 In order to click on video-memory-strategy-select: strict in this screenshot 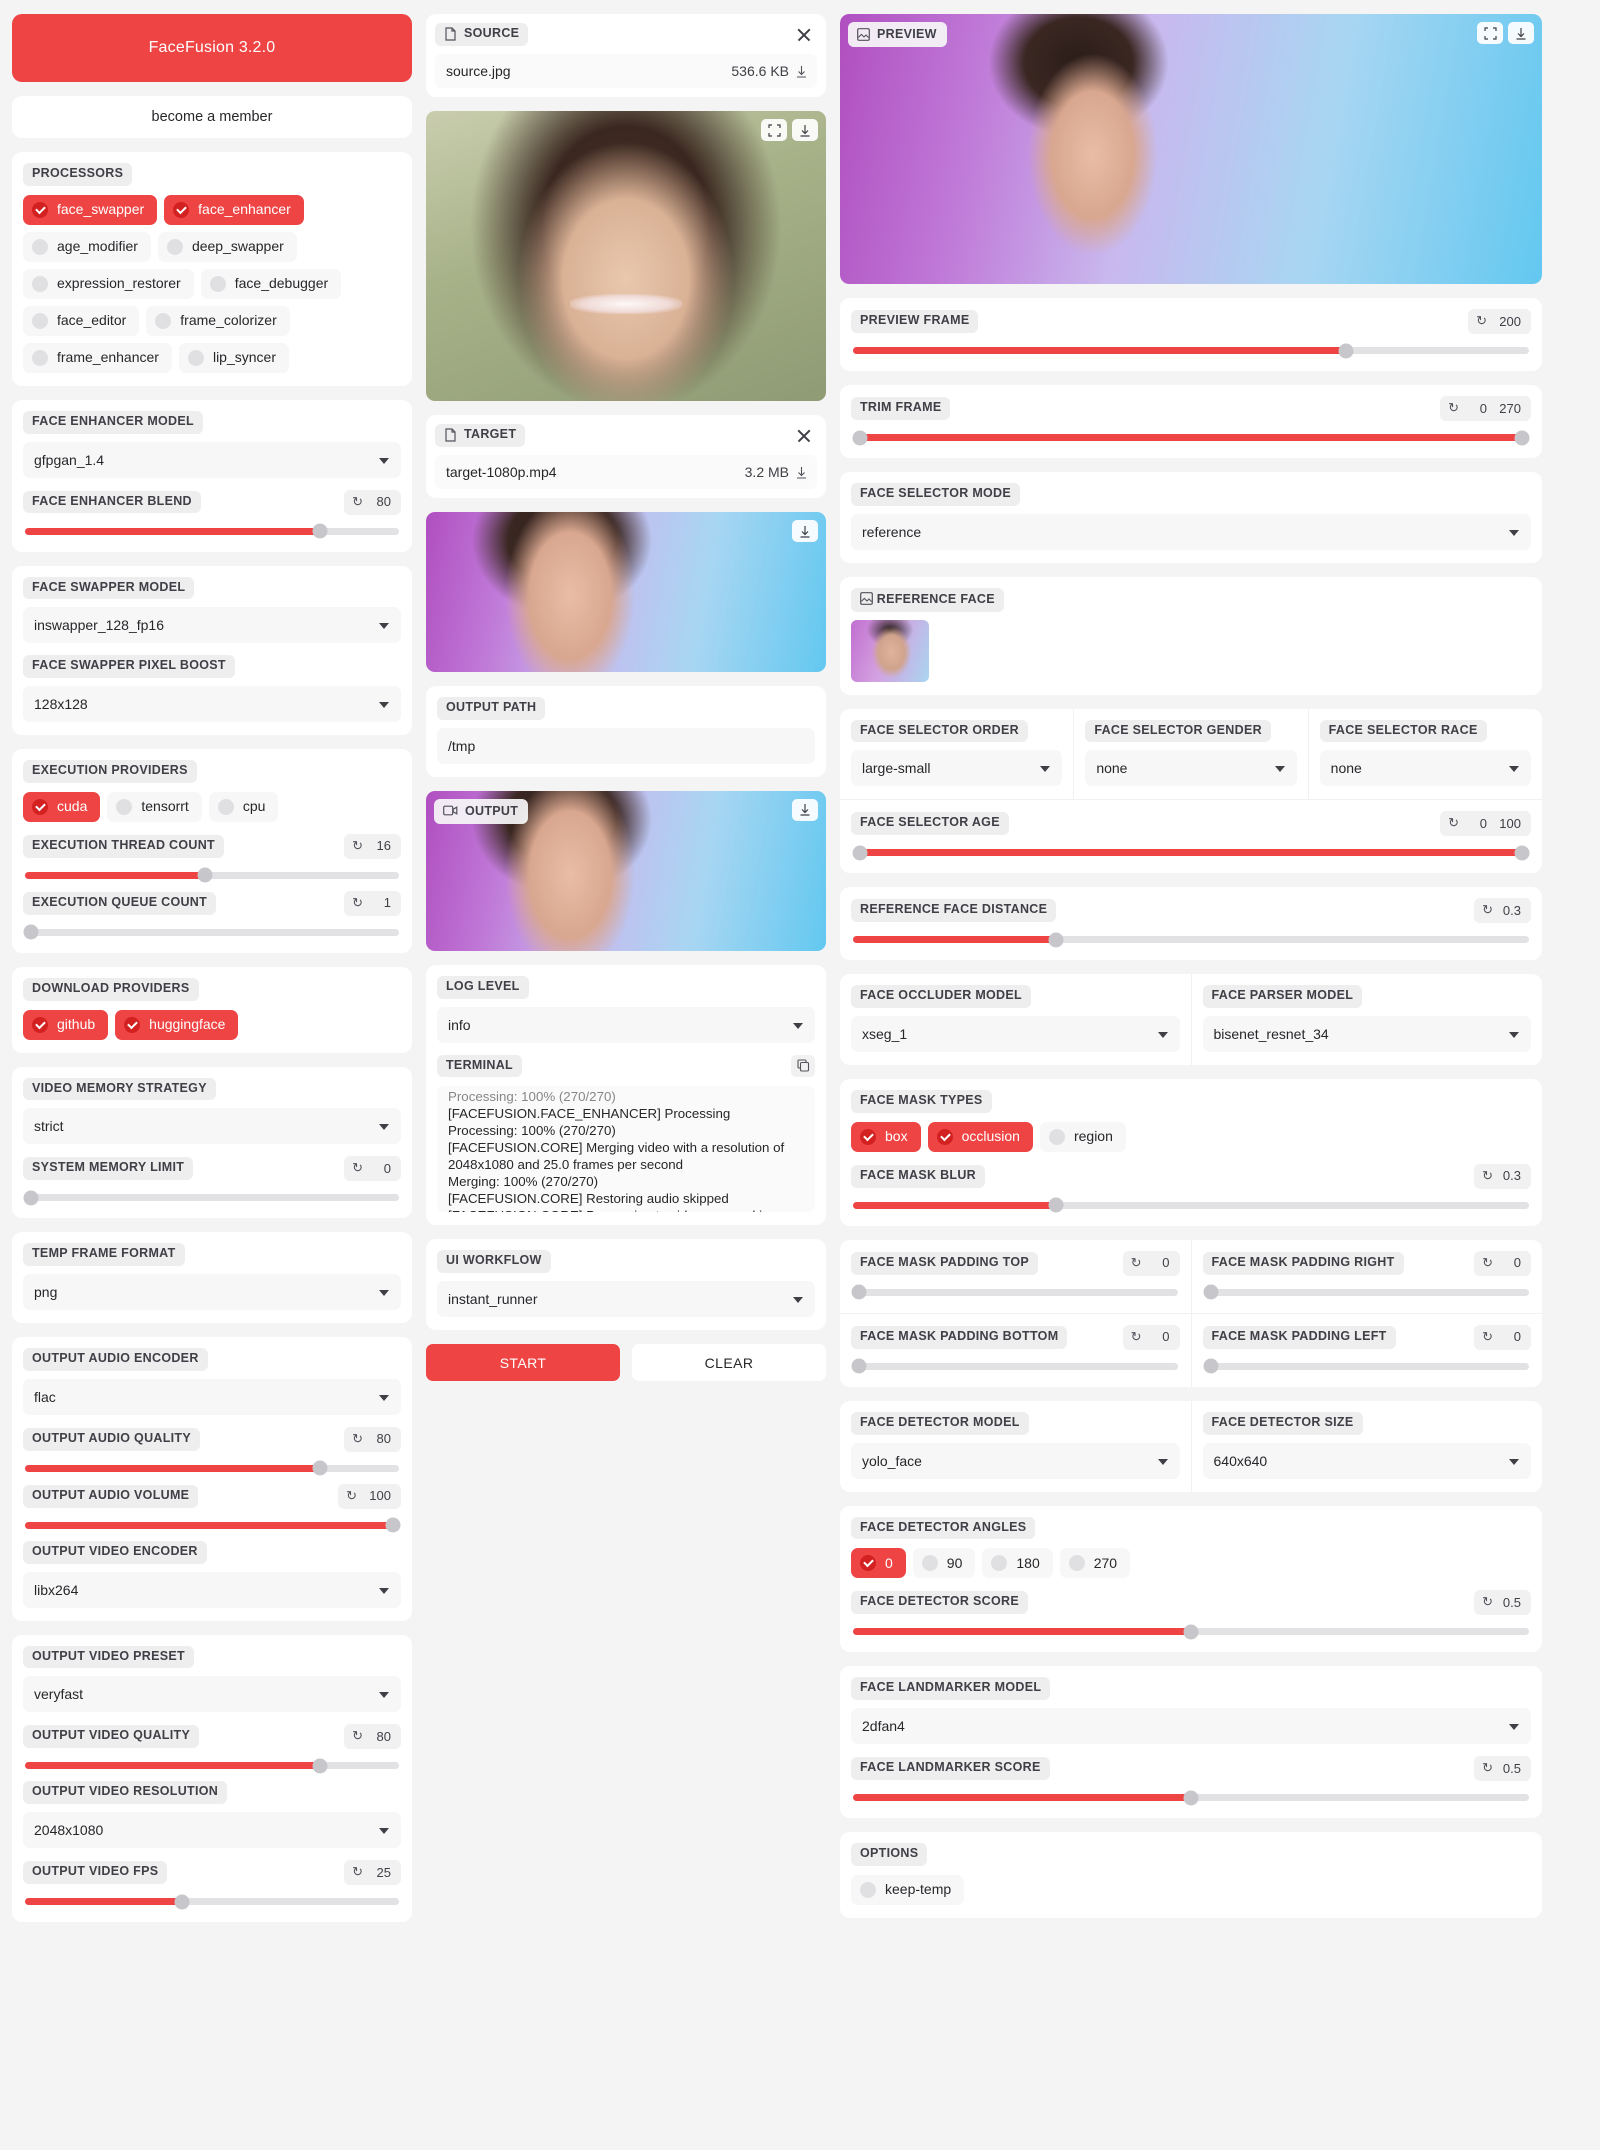, I will do `click(212, 1126)`.